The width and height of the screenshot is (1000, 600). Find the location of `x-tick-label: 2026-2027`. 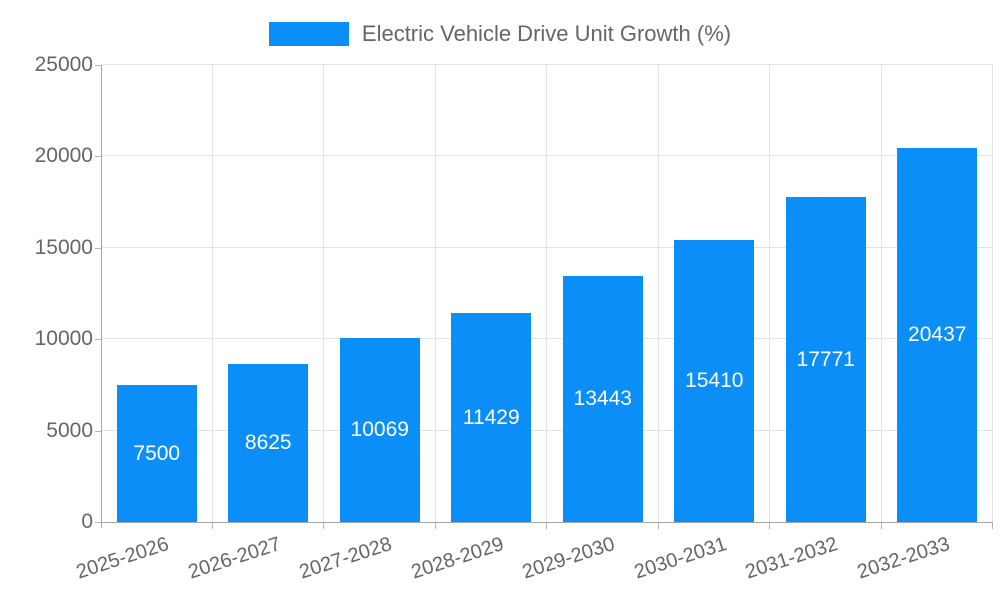

x-tick-label: 2026-2027 is located at coordinates (234, 558).